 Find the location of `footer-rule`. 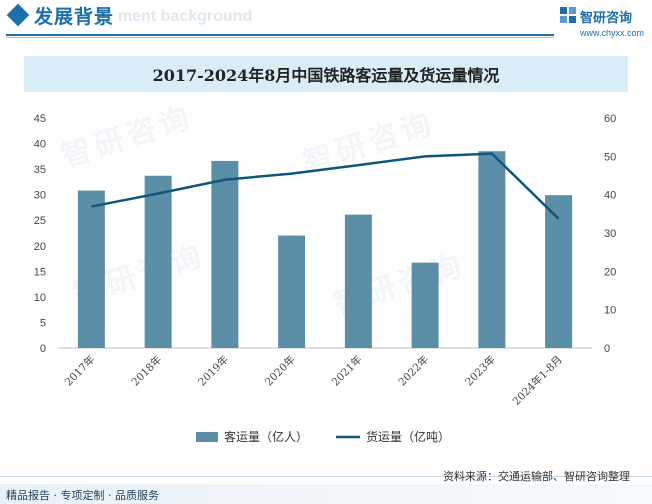

footer-rule is located at coordinates (326, 476).